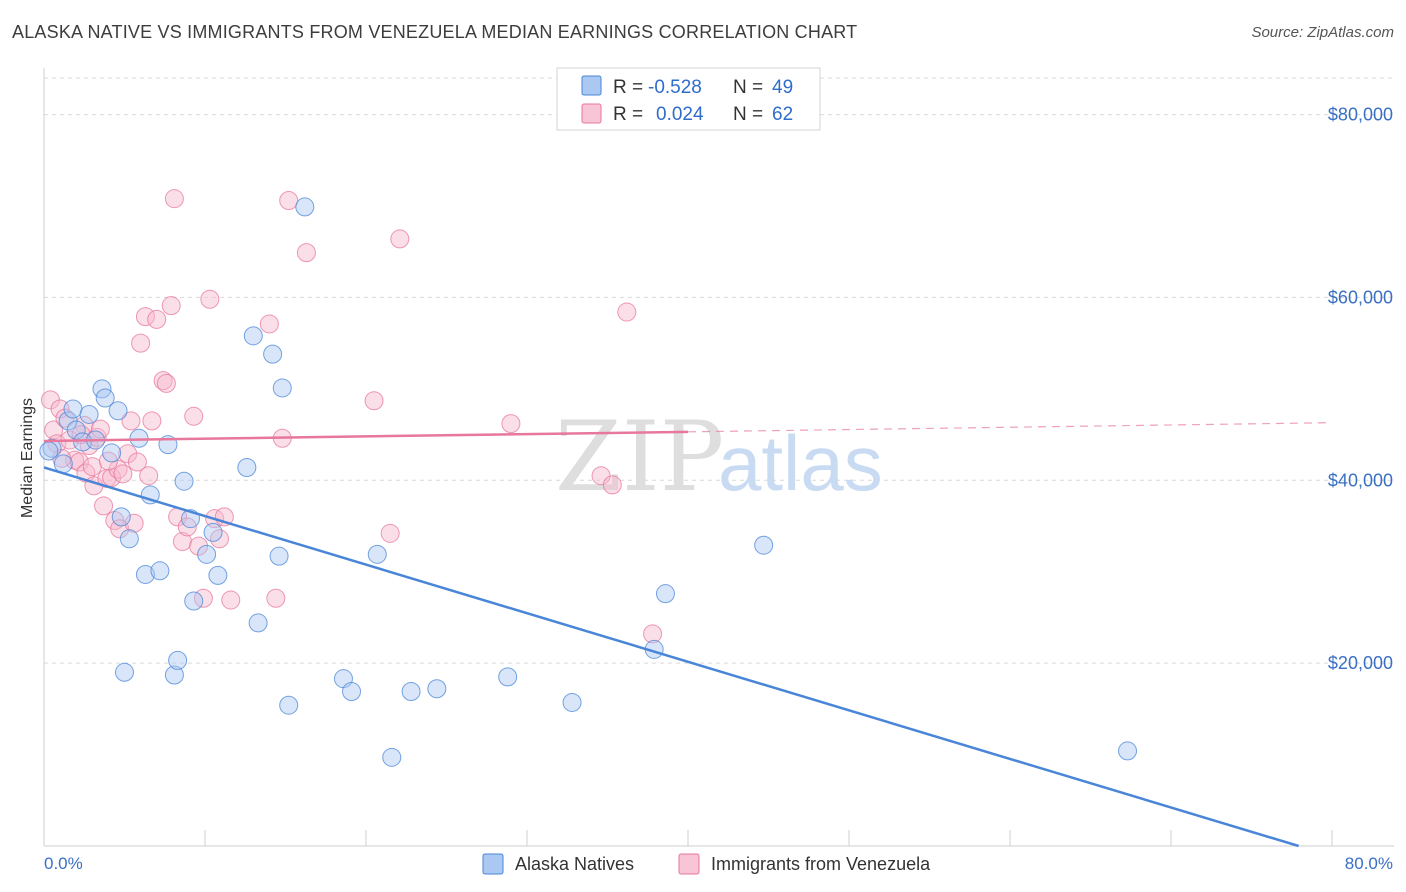 This screenshot has width=1406, height=892. Describe the element at coordinates (689, 864) in the screenshot. I see `bottom-legend-swatch-venezuela` at that location.